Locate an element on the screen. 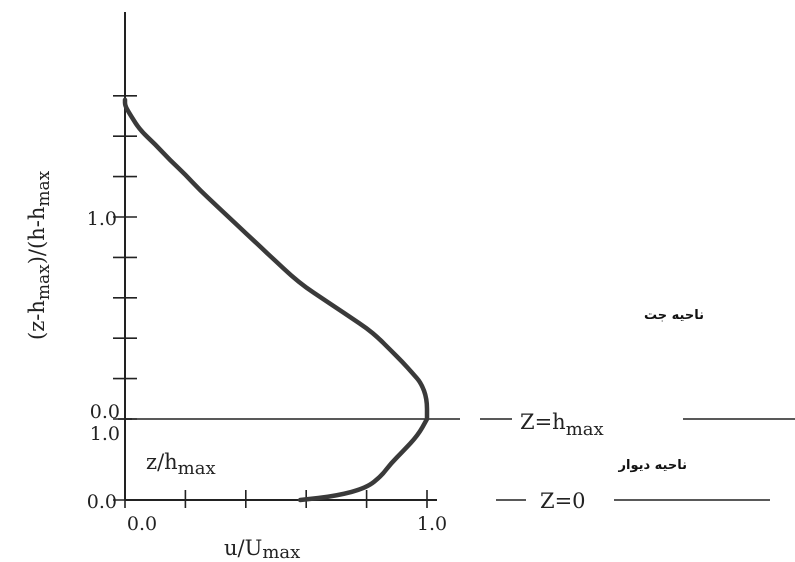  upper-y-axis-label: (z-hmax)/(h-hmax is located at coordinates (39, 255).